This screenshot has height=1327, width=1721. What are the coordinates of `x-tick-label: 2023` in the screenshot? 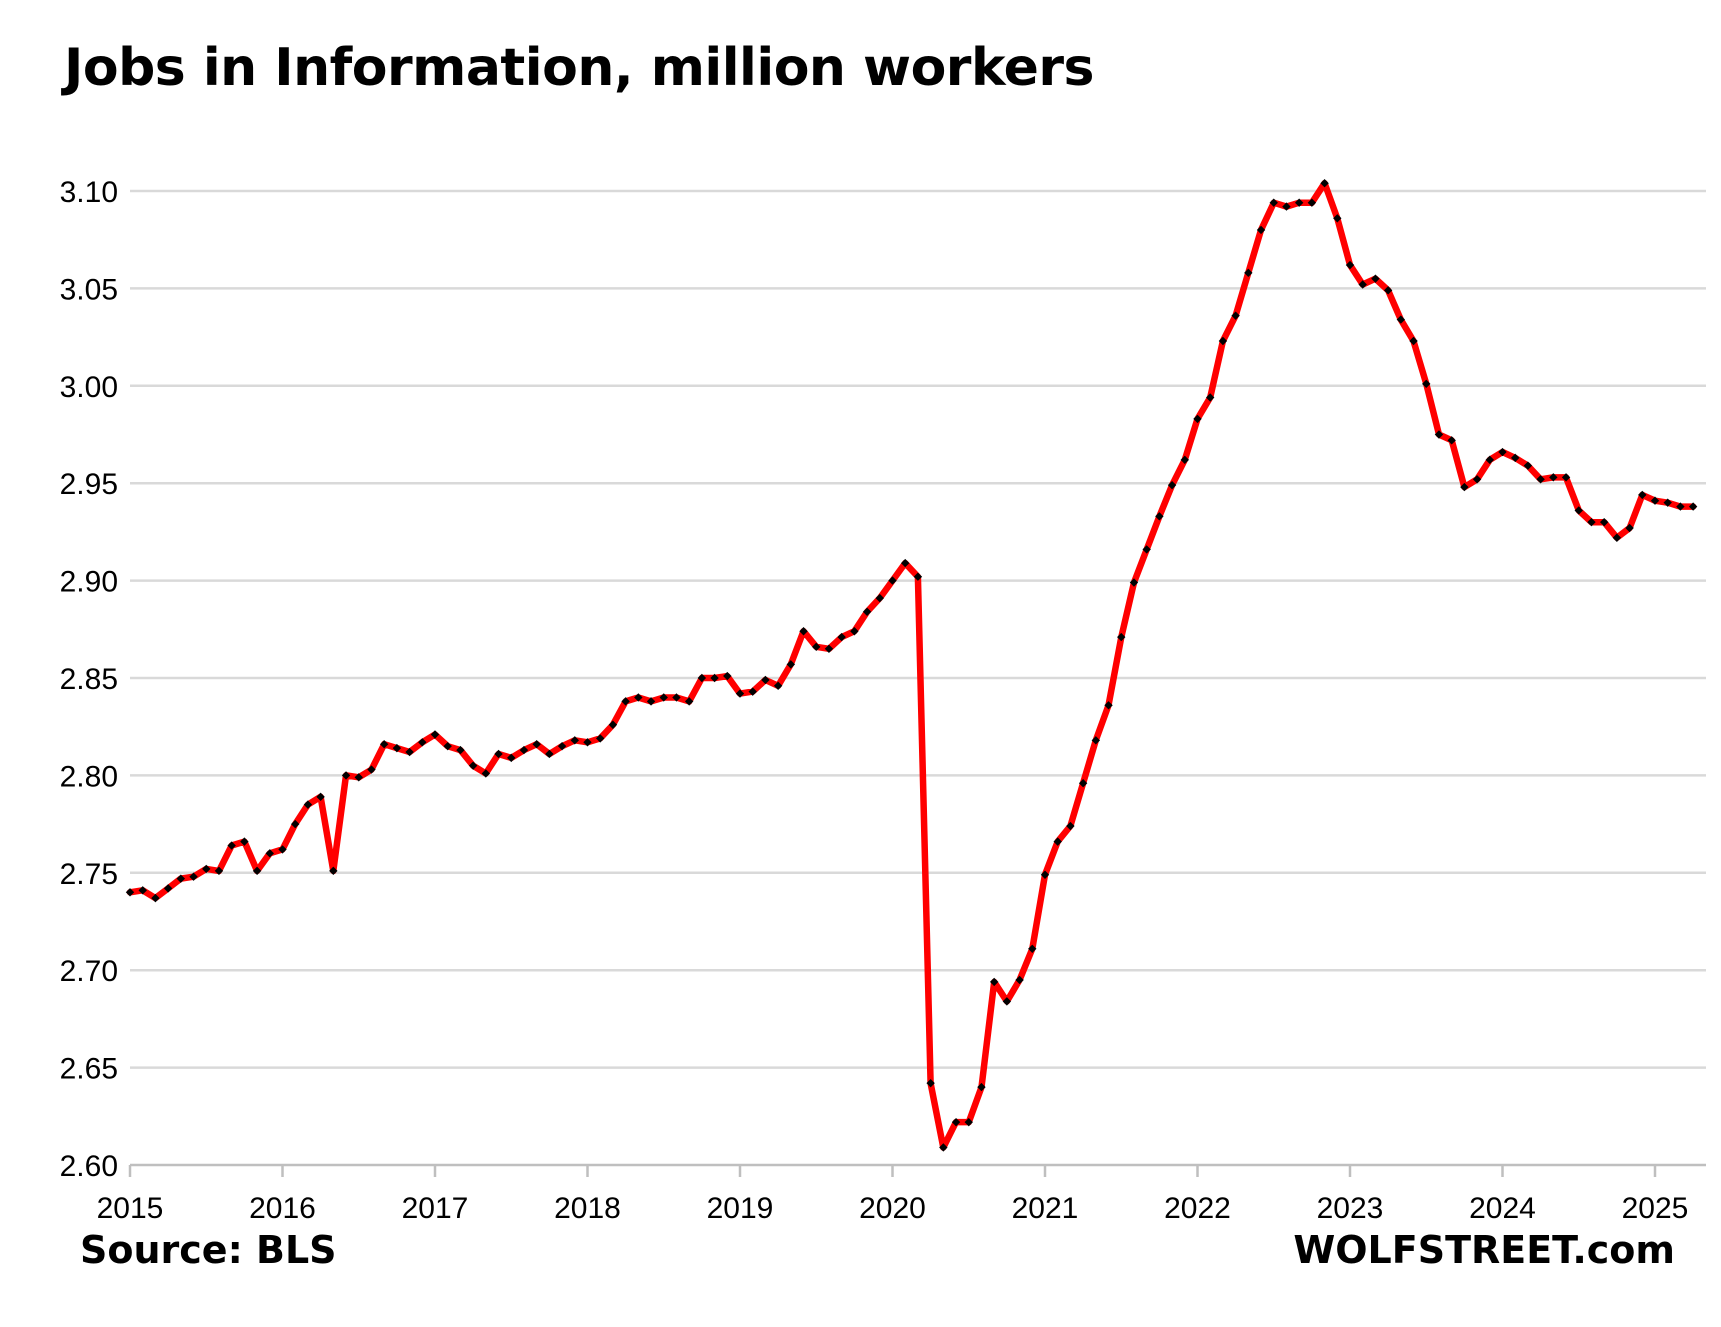 It's located at (1350, 1208).